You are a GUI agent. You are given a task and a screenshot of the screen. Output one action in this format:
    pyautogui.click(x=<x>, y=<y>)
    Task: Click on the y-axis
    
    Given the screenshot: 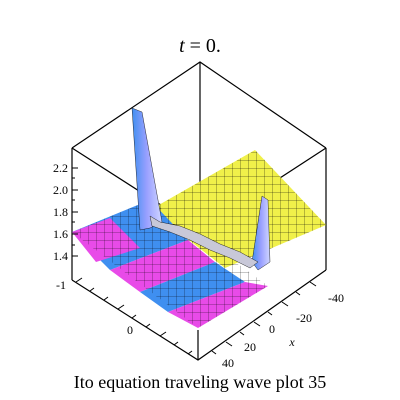 What is the action you would take?
    pyautogui.click(x=134, y=316)
    